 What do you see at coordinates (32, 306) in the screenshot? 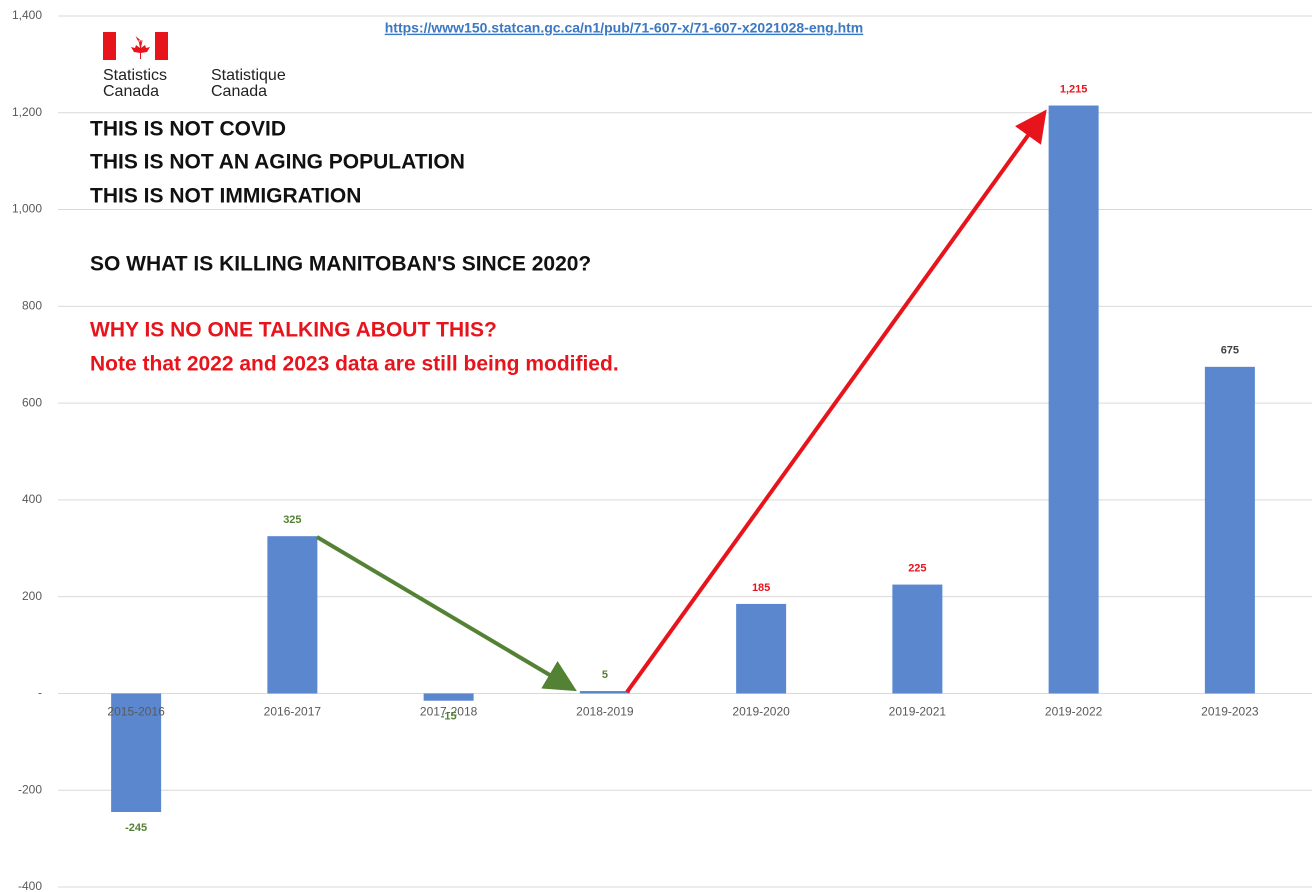
I see `y-tick-label: 800` at bounding box center [32, 306].